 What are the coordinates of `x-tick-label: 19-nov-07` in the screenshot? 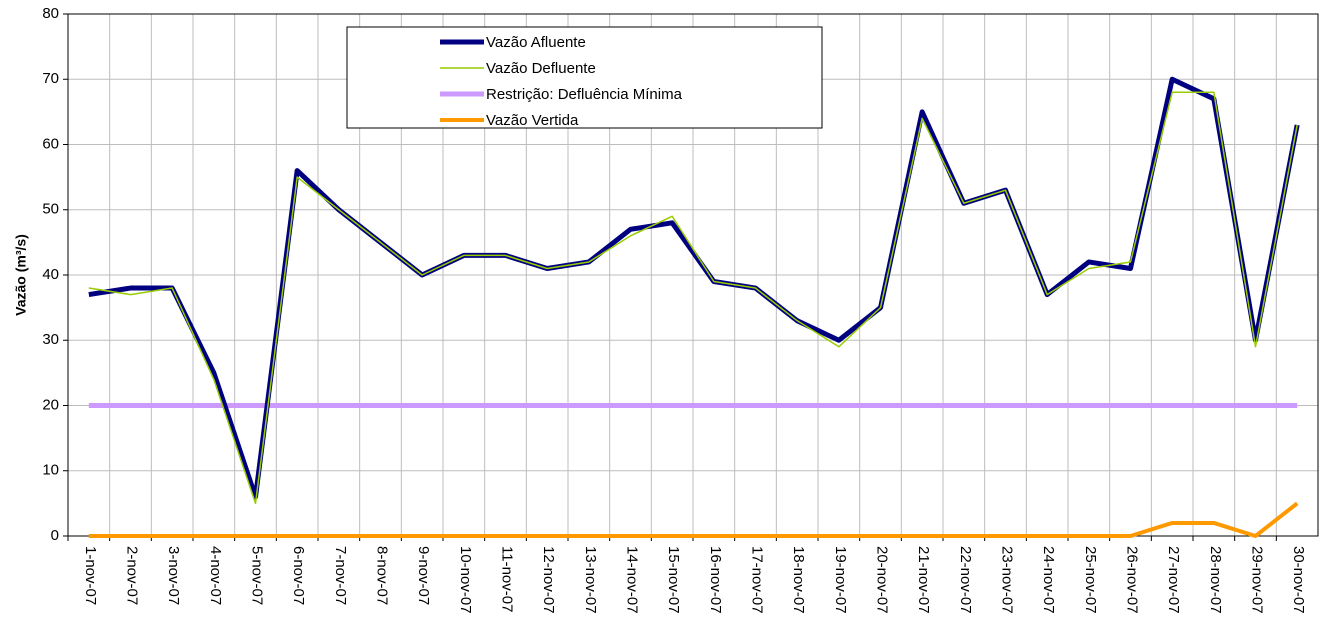 It's located at (840, 580).